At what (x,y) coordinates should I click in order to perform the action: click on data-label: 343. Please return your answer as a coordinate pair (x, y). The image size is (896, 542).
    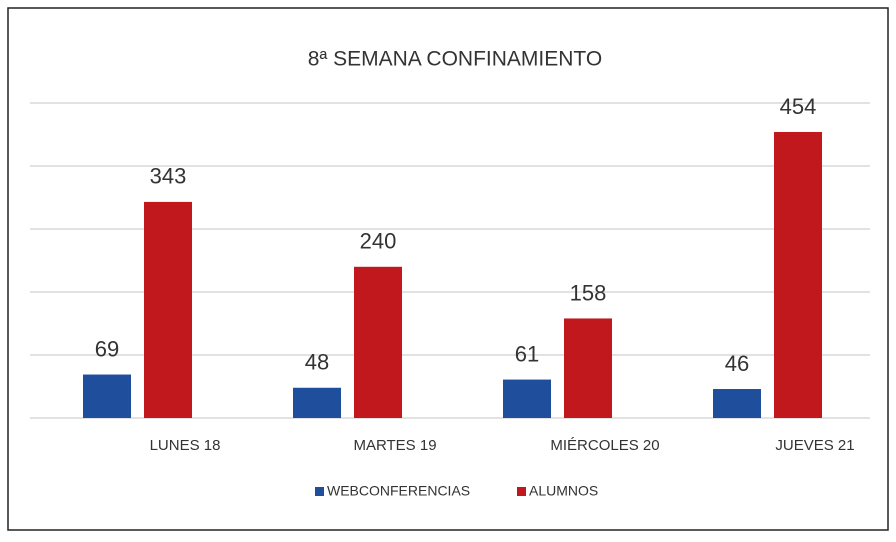
    Looking at the image, I should click on (168, 176).